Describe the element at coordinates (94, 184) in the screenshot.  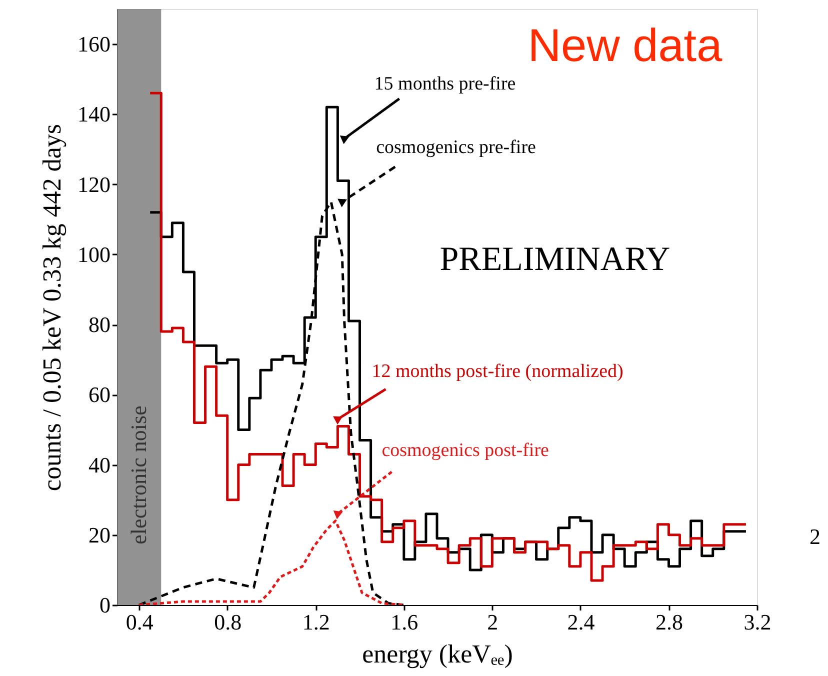
I see `y-tick-label: 120` at that location.